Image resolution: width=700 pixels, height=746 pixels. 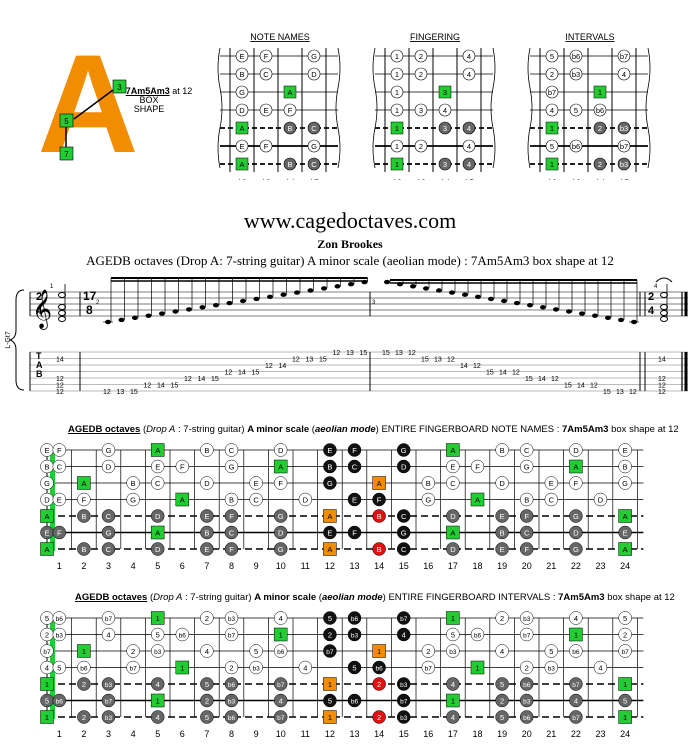 What do you see at coordinates (47, 701) in the screenshot?
I see `fb-note-label: 5` at bounding box center [47, 701].